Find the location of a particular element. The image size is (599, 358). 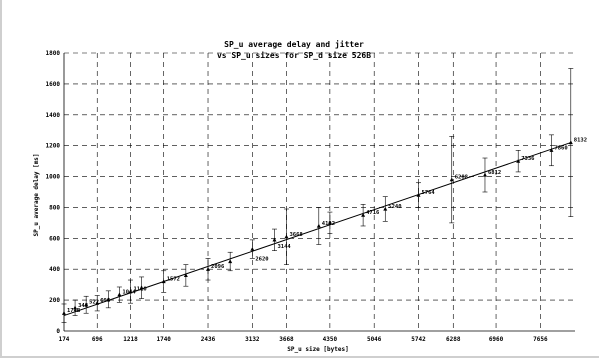

data-label: 1044 is located at coordinates (129, 293).